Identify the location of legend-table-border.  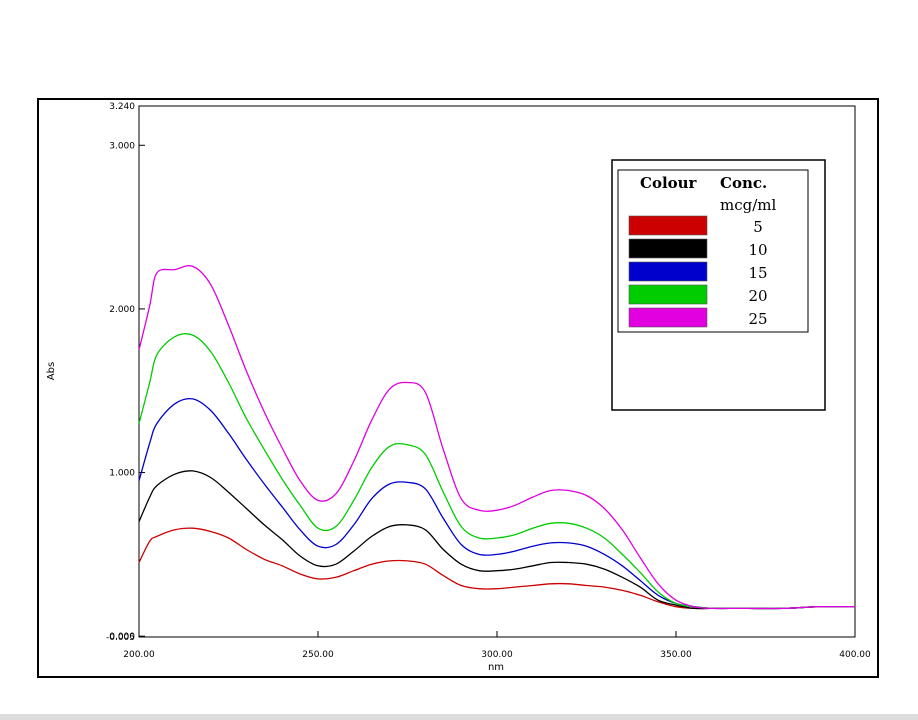
(713, 251).